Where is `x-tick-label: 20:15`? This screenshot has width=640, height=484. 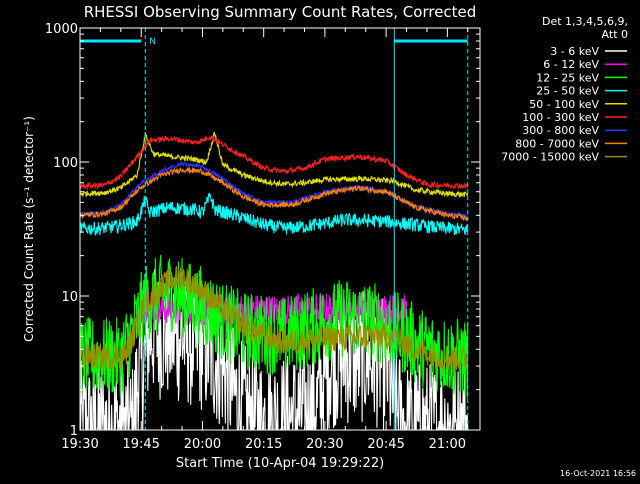
x-tick-label: 20:15 is located at coordinates (263, 444).